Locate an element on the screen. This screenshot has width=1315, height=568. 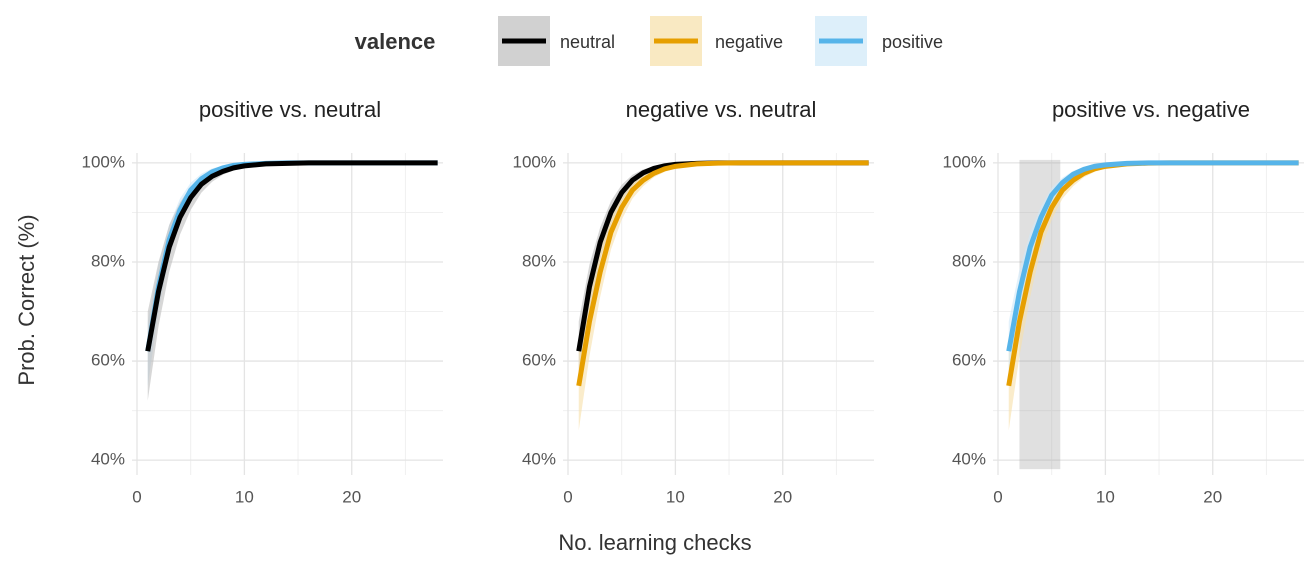
facet-title: positive vs. negative is located at coordinates (1151, 109).